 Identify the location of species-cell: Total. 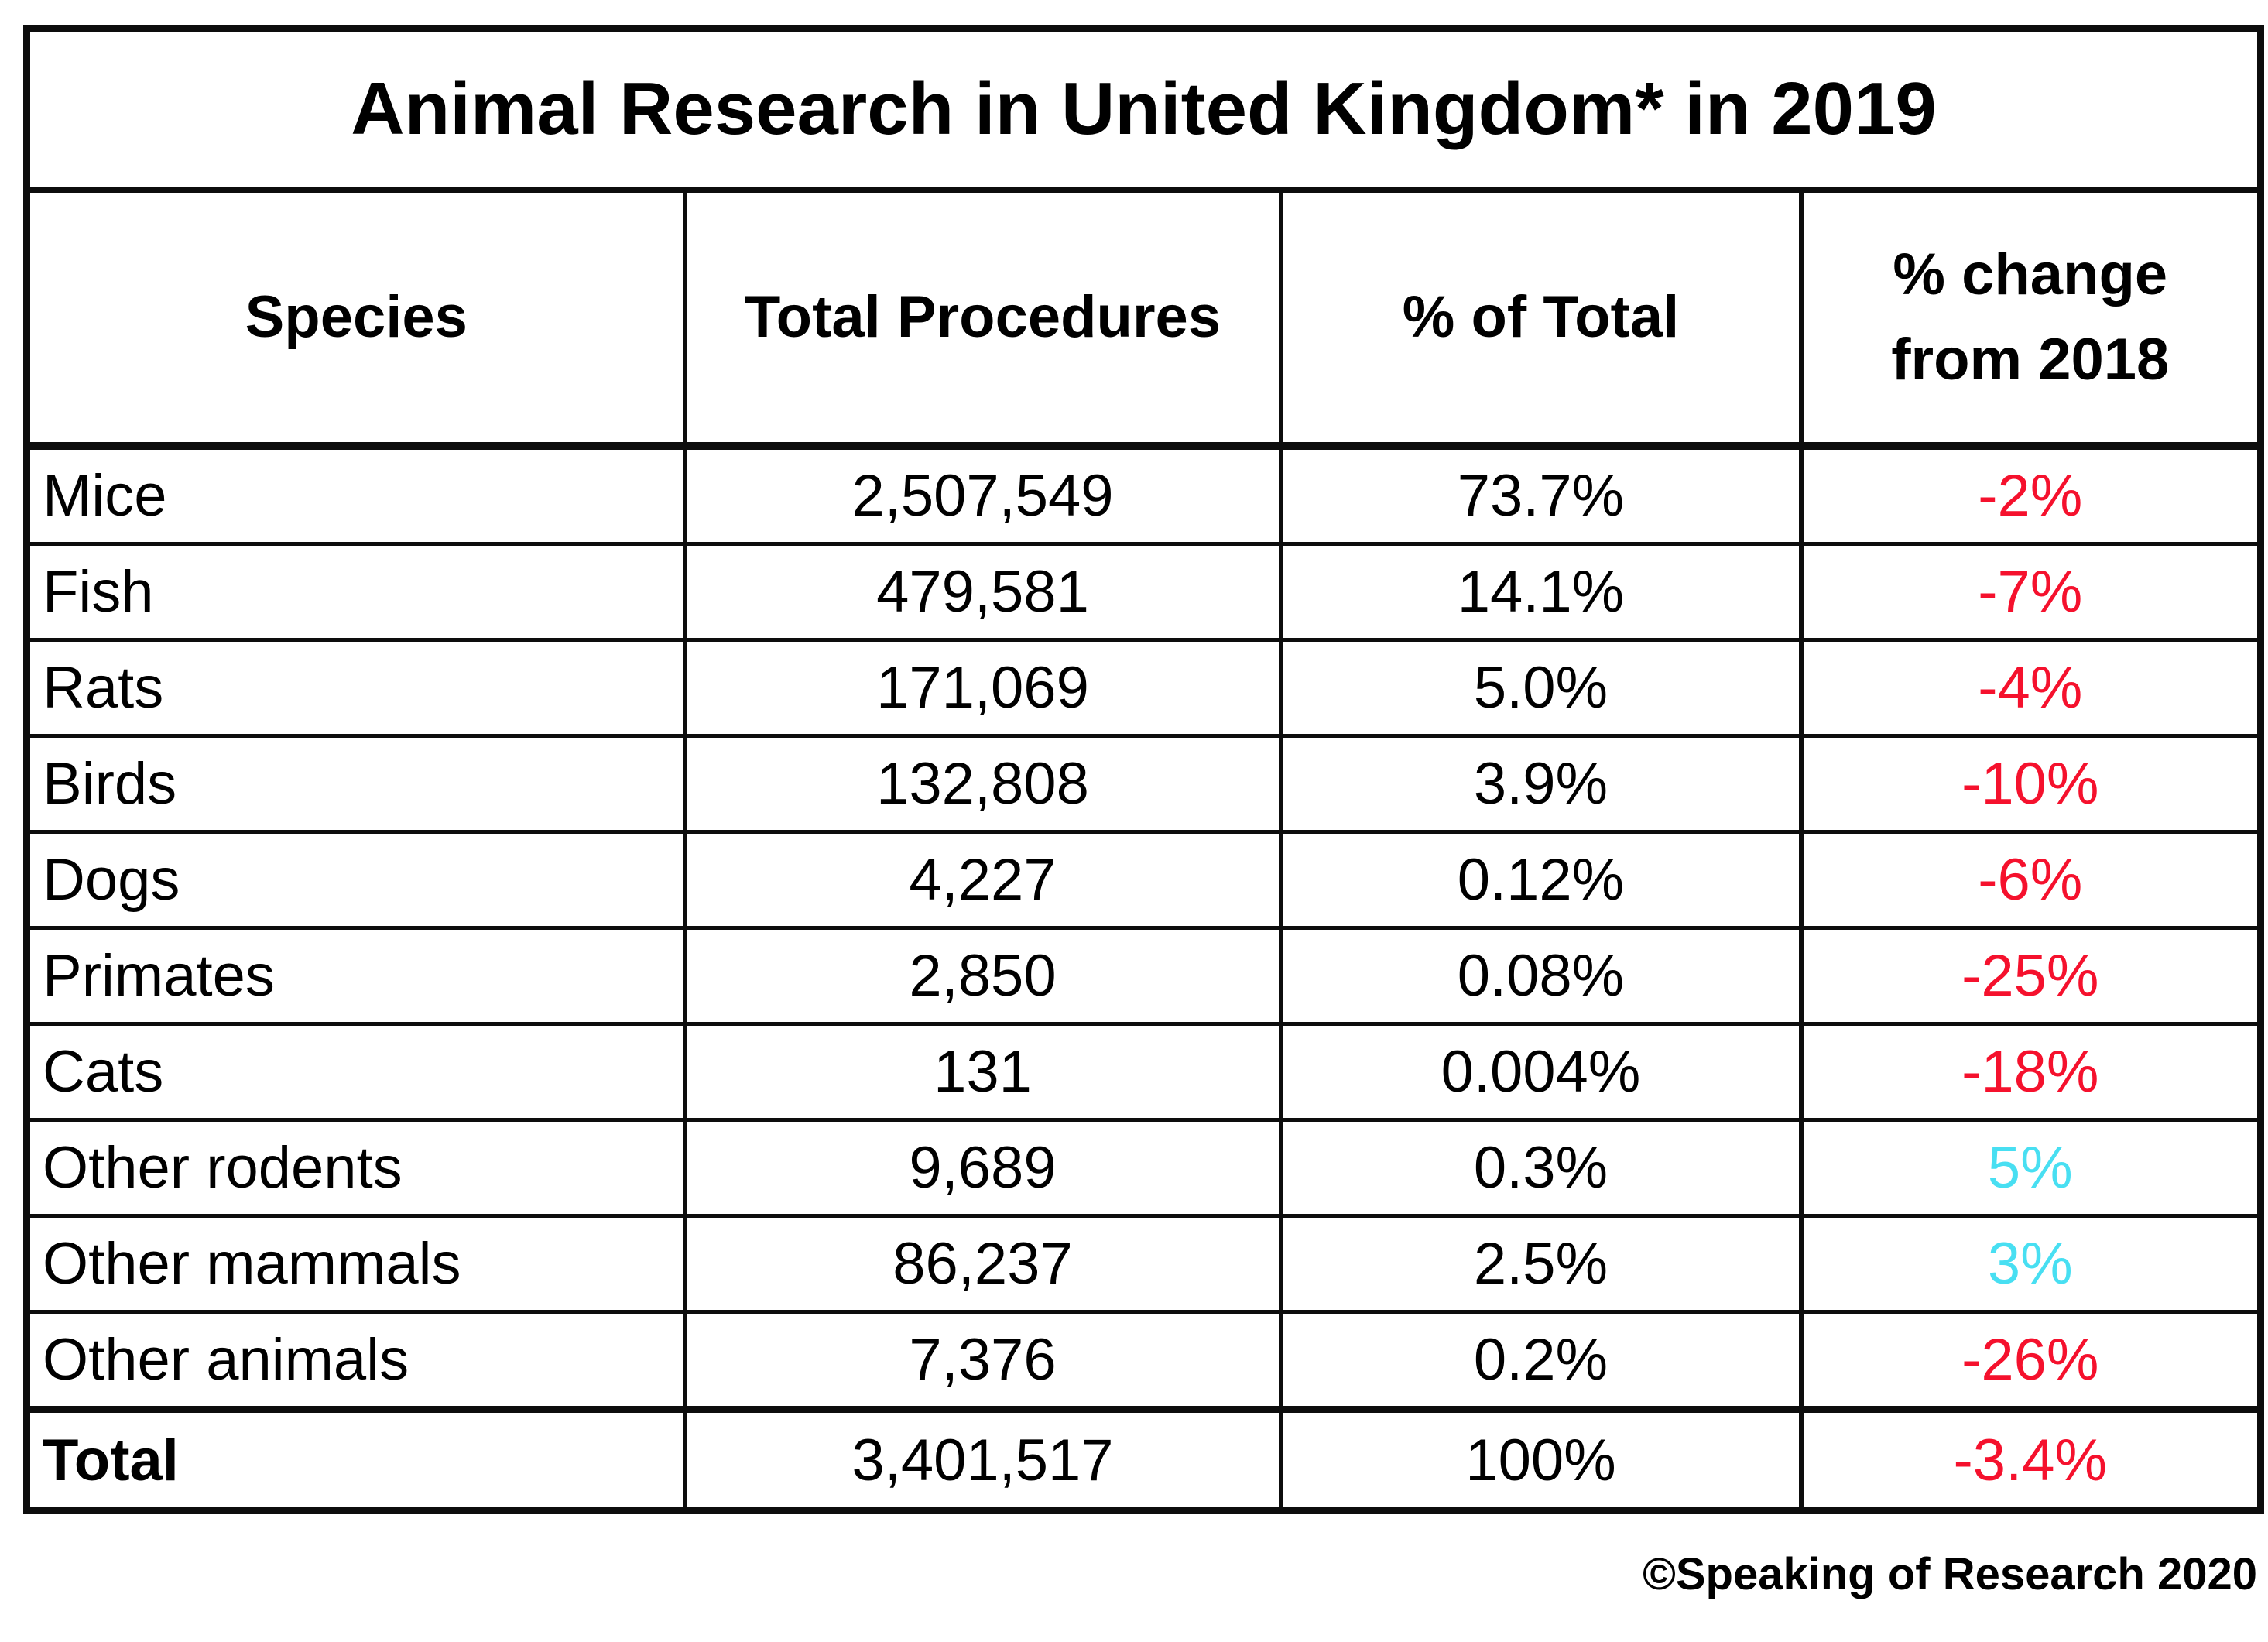
(355, 1459).